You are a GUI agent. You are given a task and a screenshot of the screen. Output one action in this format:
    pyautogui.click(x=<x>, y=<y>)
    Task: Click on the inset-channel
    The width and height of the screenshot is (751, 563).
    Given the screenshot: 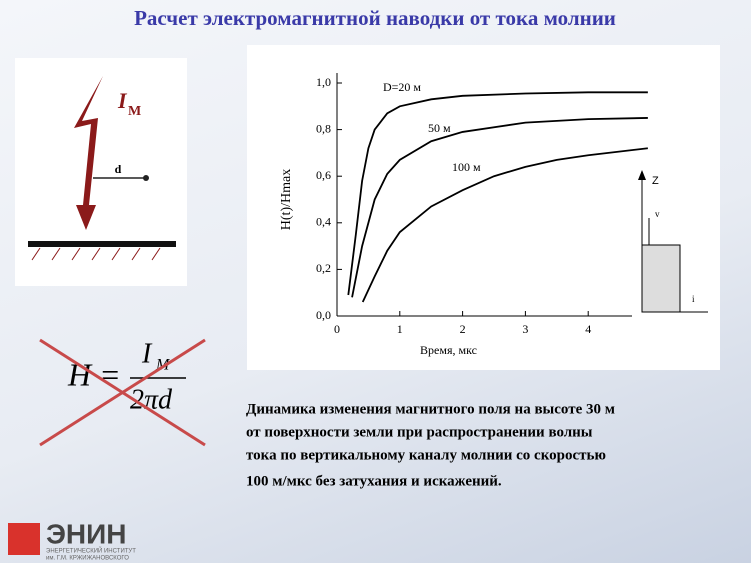 What is the action you would take?
    pyautogui.click(x=661, y=278)
    